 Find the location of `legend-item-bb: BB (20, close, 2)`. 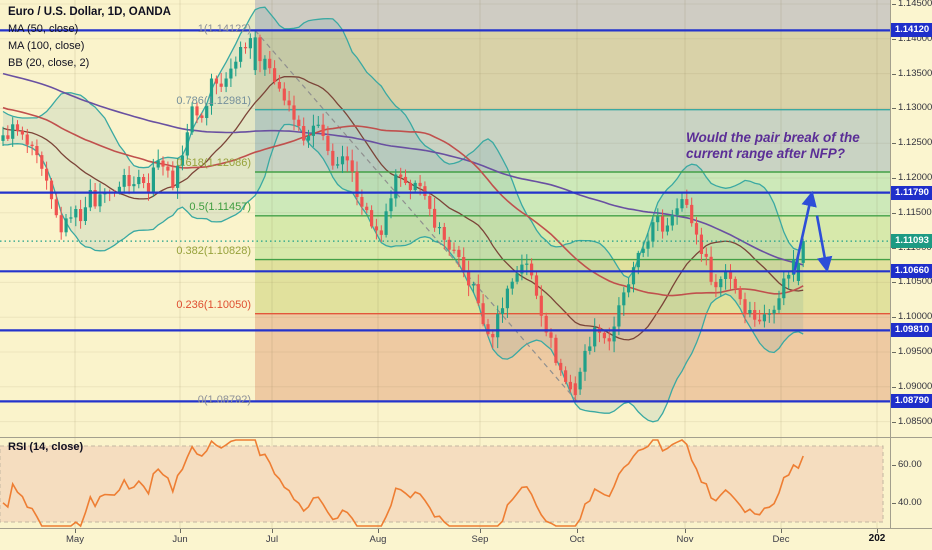

legend-item-bb: BB (20, close, 2) is located at coordinates (49, 63).